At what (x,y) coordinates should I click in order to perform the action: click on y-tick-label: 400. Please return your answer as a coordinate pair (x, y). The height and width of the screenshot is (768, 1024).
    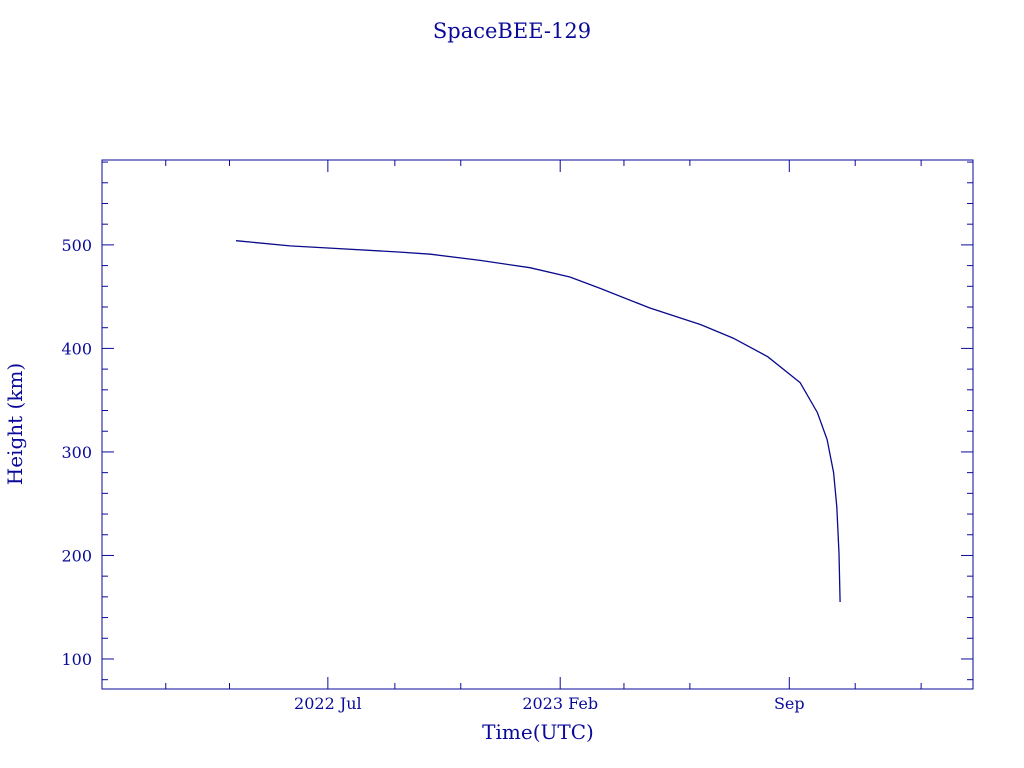
    Looking at the image, I should click on (76, 348).